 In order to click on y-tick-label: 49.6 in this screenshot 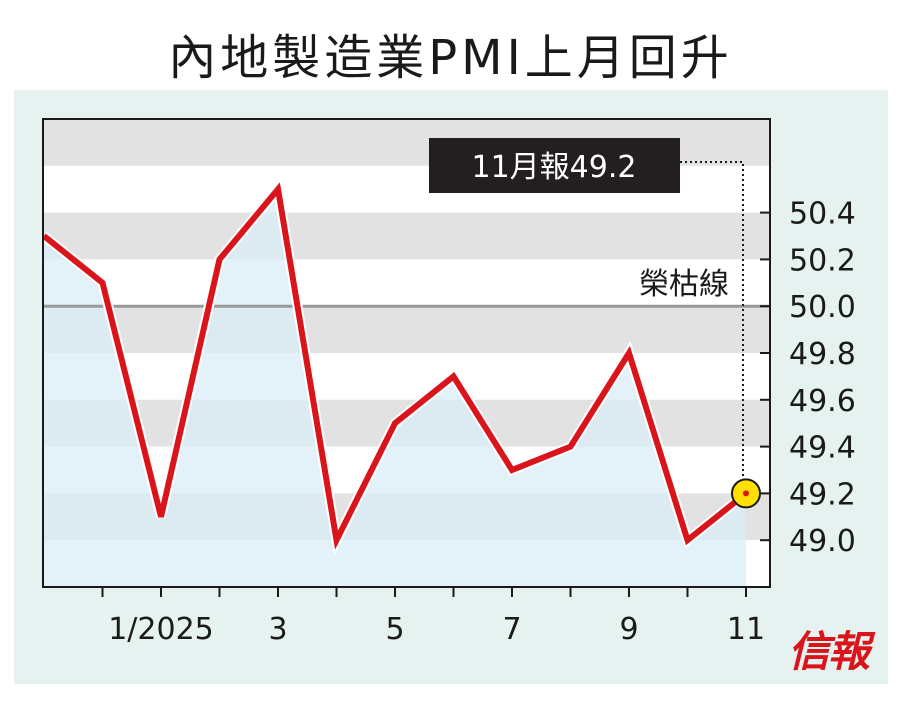, I will do `click(822, 401)`.